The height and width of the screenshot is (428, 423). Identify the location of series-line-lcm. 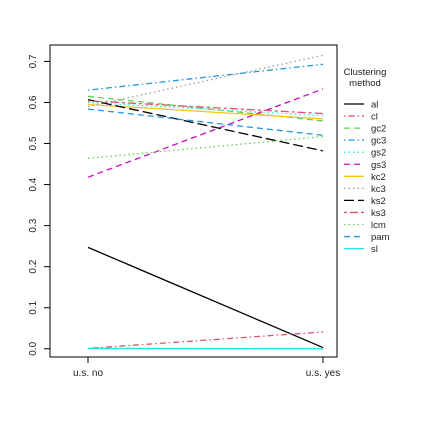
(205, 148).